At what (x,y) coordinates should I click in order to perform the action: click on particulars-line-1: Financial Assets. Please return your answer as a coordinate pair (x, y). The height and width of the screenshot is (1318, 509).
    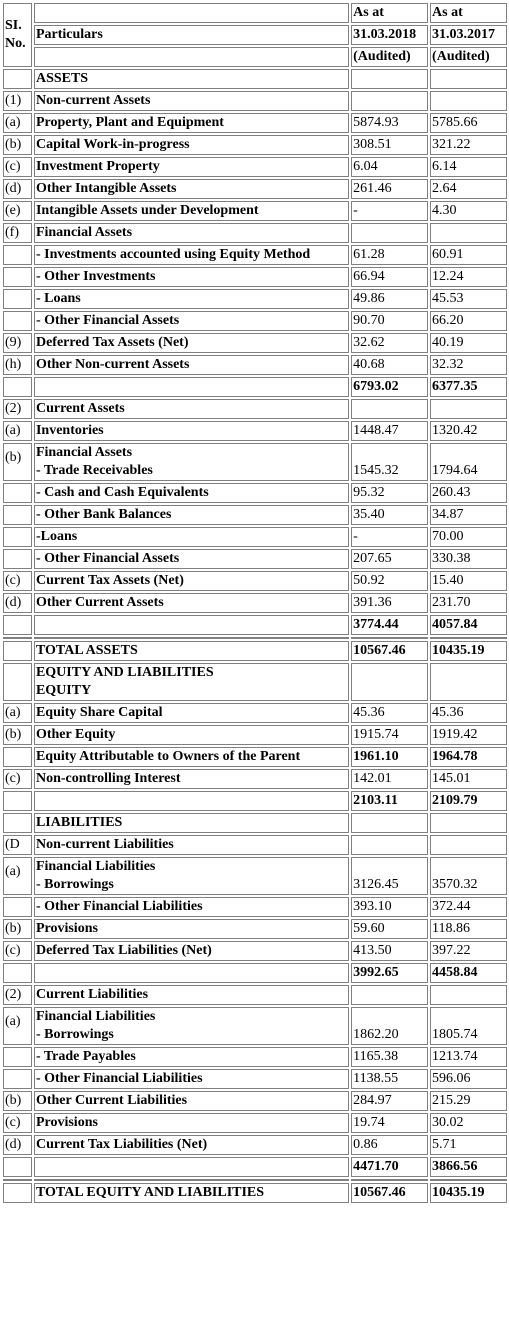
    Looking at the image, I should click on (84, 452).